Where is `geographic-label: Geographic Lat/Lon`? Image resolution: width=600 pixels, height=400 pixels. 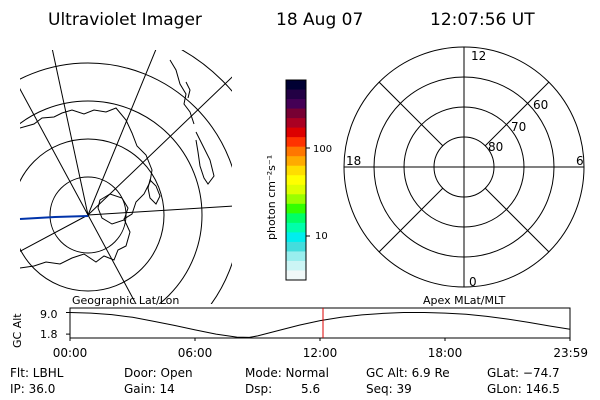 geographic-label: Geographic Lat/Lon is located at coordinates (125, 300).